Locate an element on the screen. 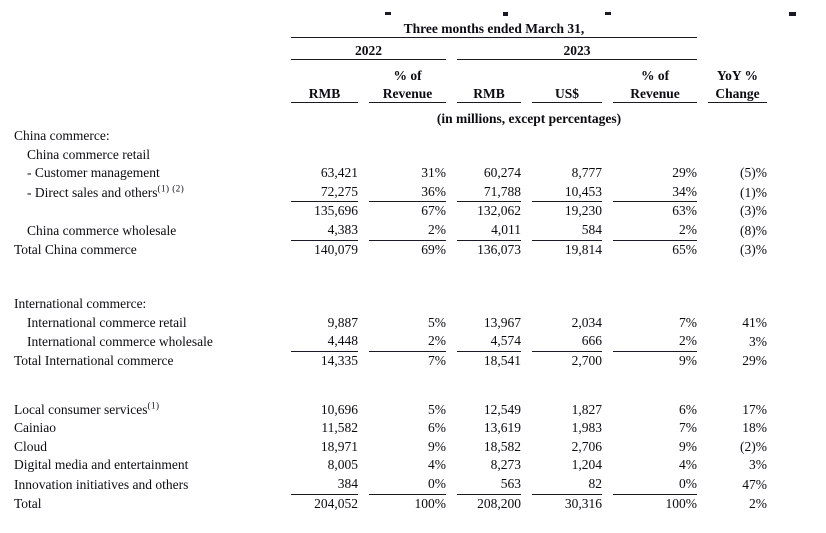 The height and width of the screenshot is (533, 826). cell-value: 100% is located at coordinates (430, 503).